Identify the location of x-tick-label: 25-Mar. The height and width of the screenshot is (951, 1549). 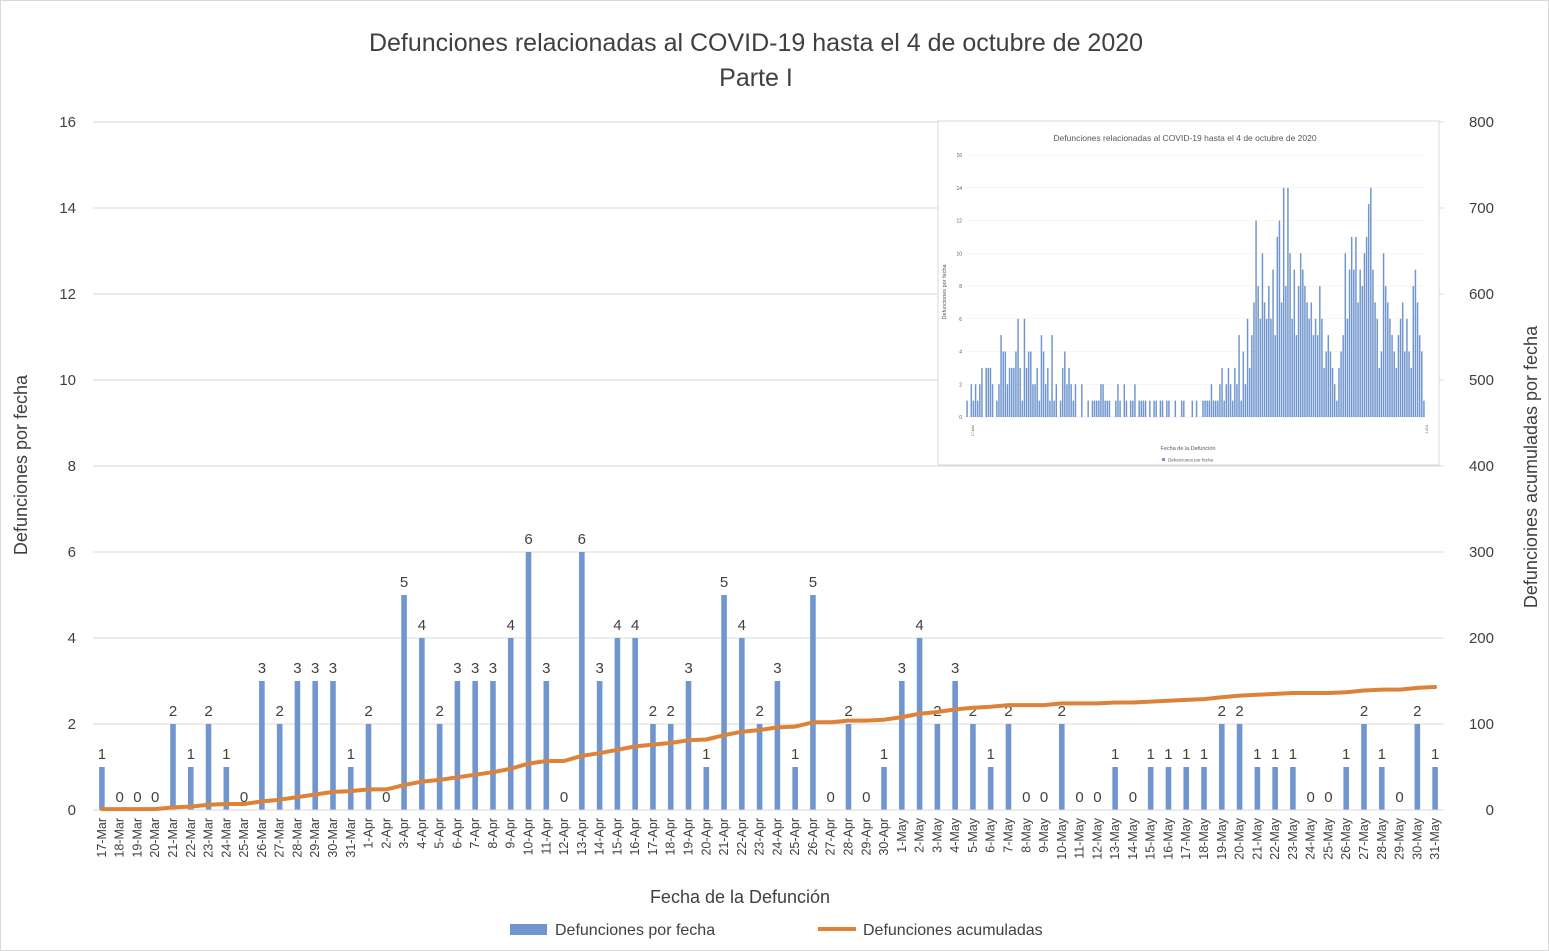
(244, 838).